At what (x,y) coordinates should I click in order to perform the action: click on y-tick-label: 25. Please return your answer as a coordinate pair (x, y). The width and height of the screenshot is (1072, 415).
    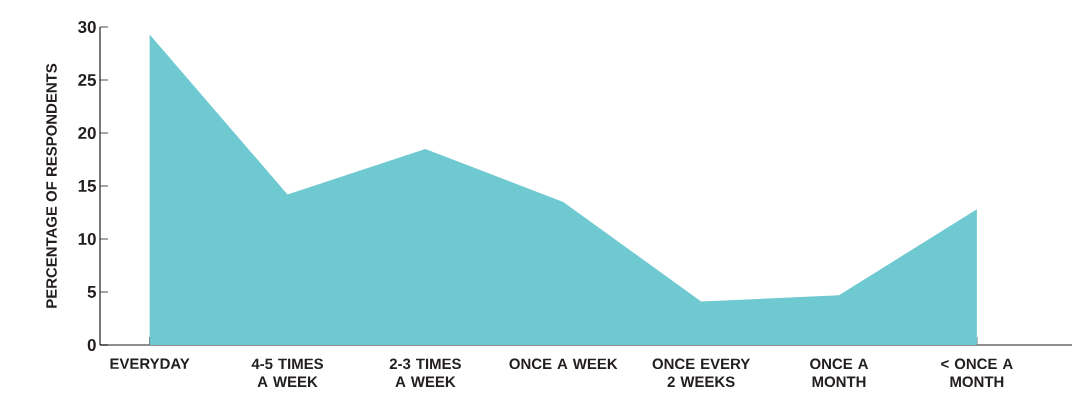
    Looking at the image, I should click on (87, 80).